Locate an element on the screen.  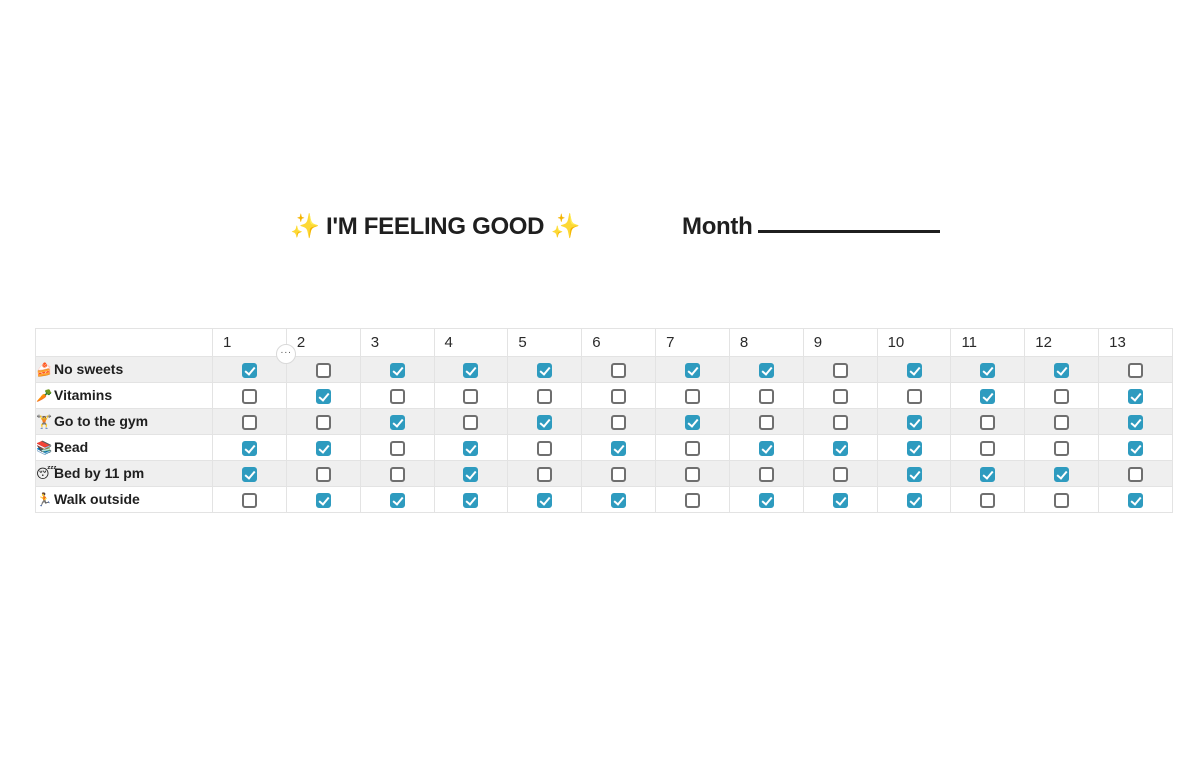
habit-name-cell: 😴Bed by 11 pm is located at coordinates (124, 473).